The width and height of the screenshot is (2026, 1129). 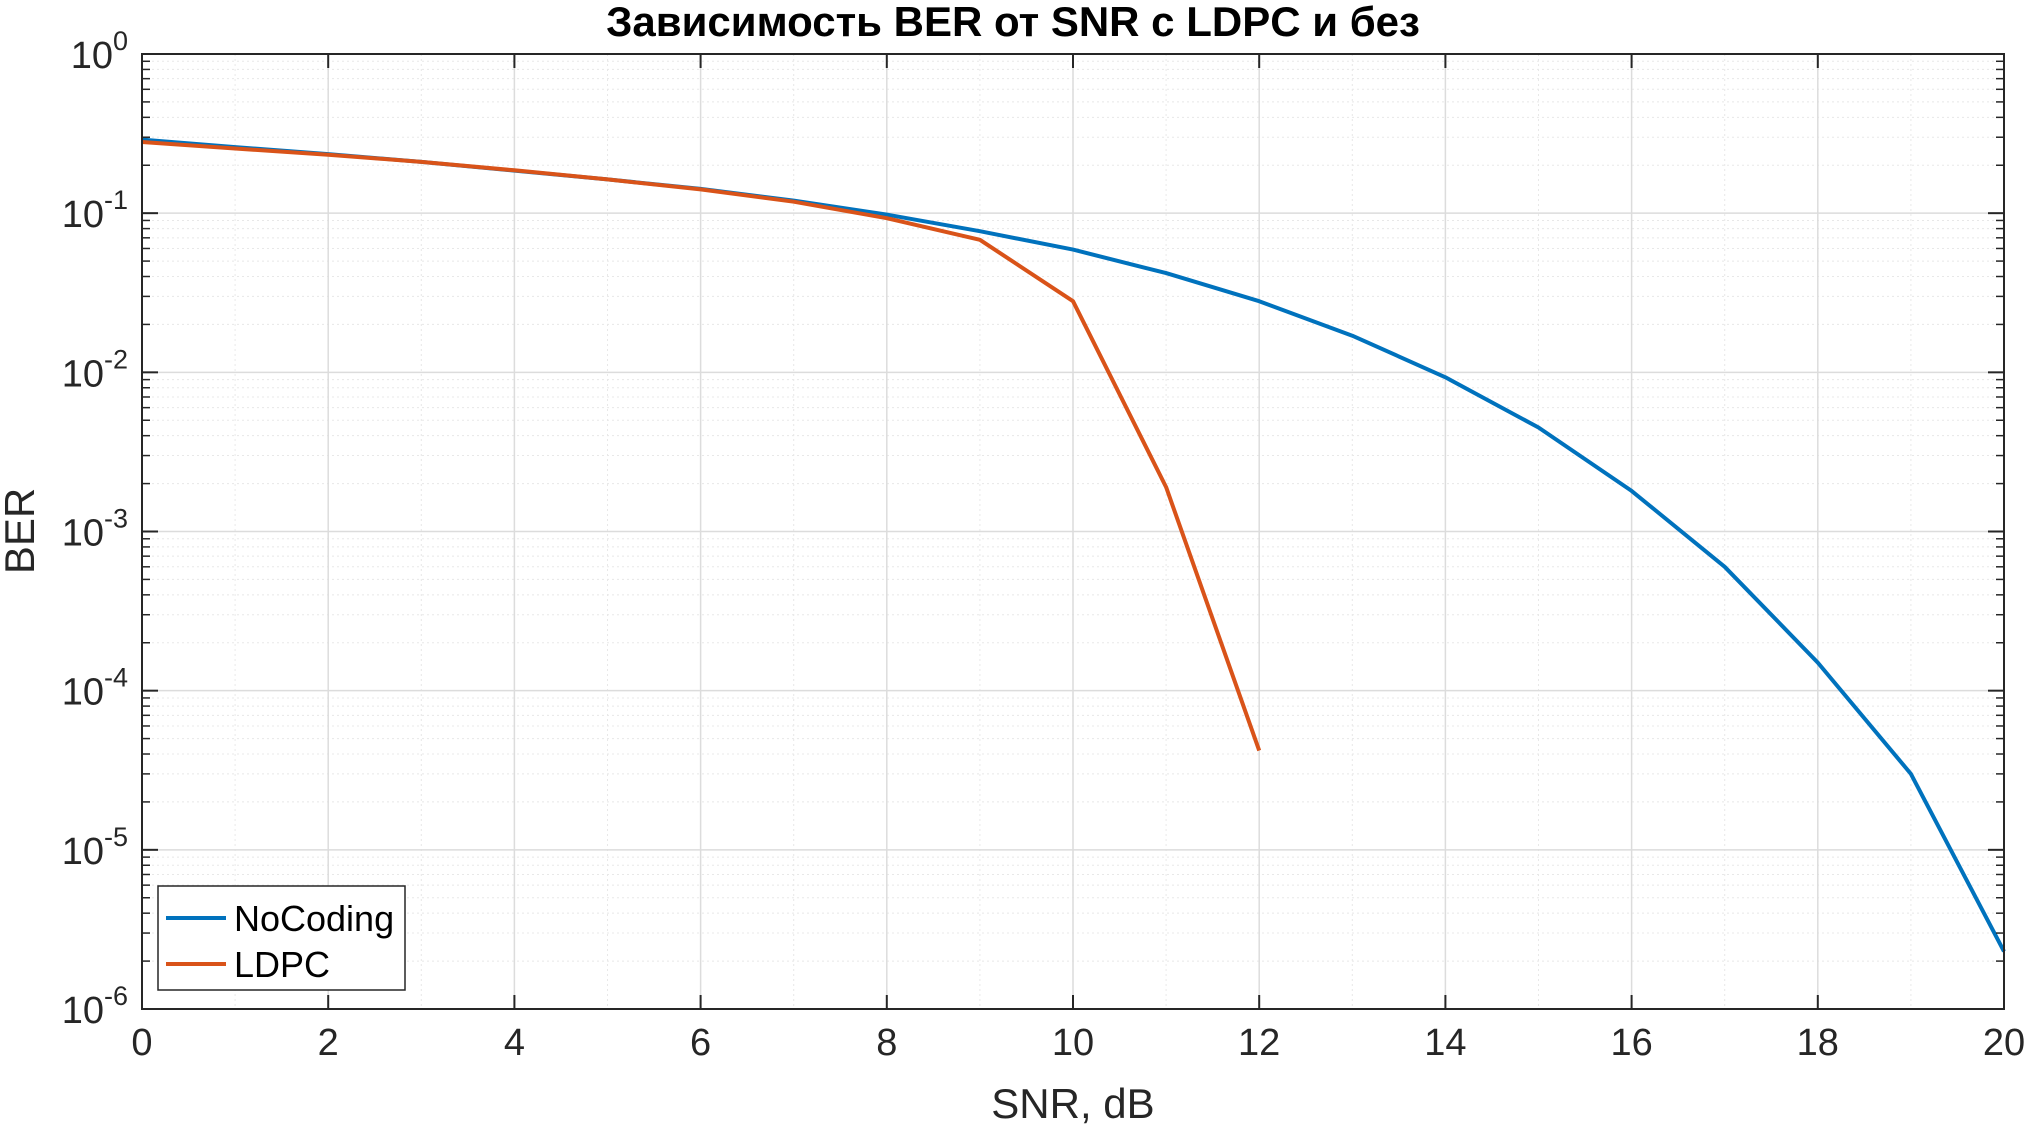 I want to click on x-tick-labels: 0 2 4 6 8 10 12 14 16 18 20, so click(x=1078, y=1043).